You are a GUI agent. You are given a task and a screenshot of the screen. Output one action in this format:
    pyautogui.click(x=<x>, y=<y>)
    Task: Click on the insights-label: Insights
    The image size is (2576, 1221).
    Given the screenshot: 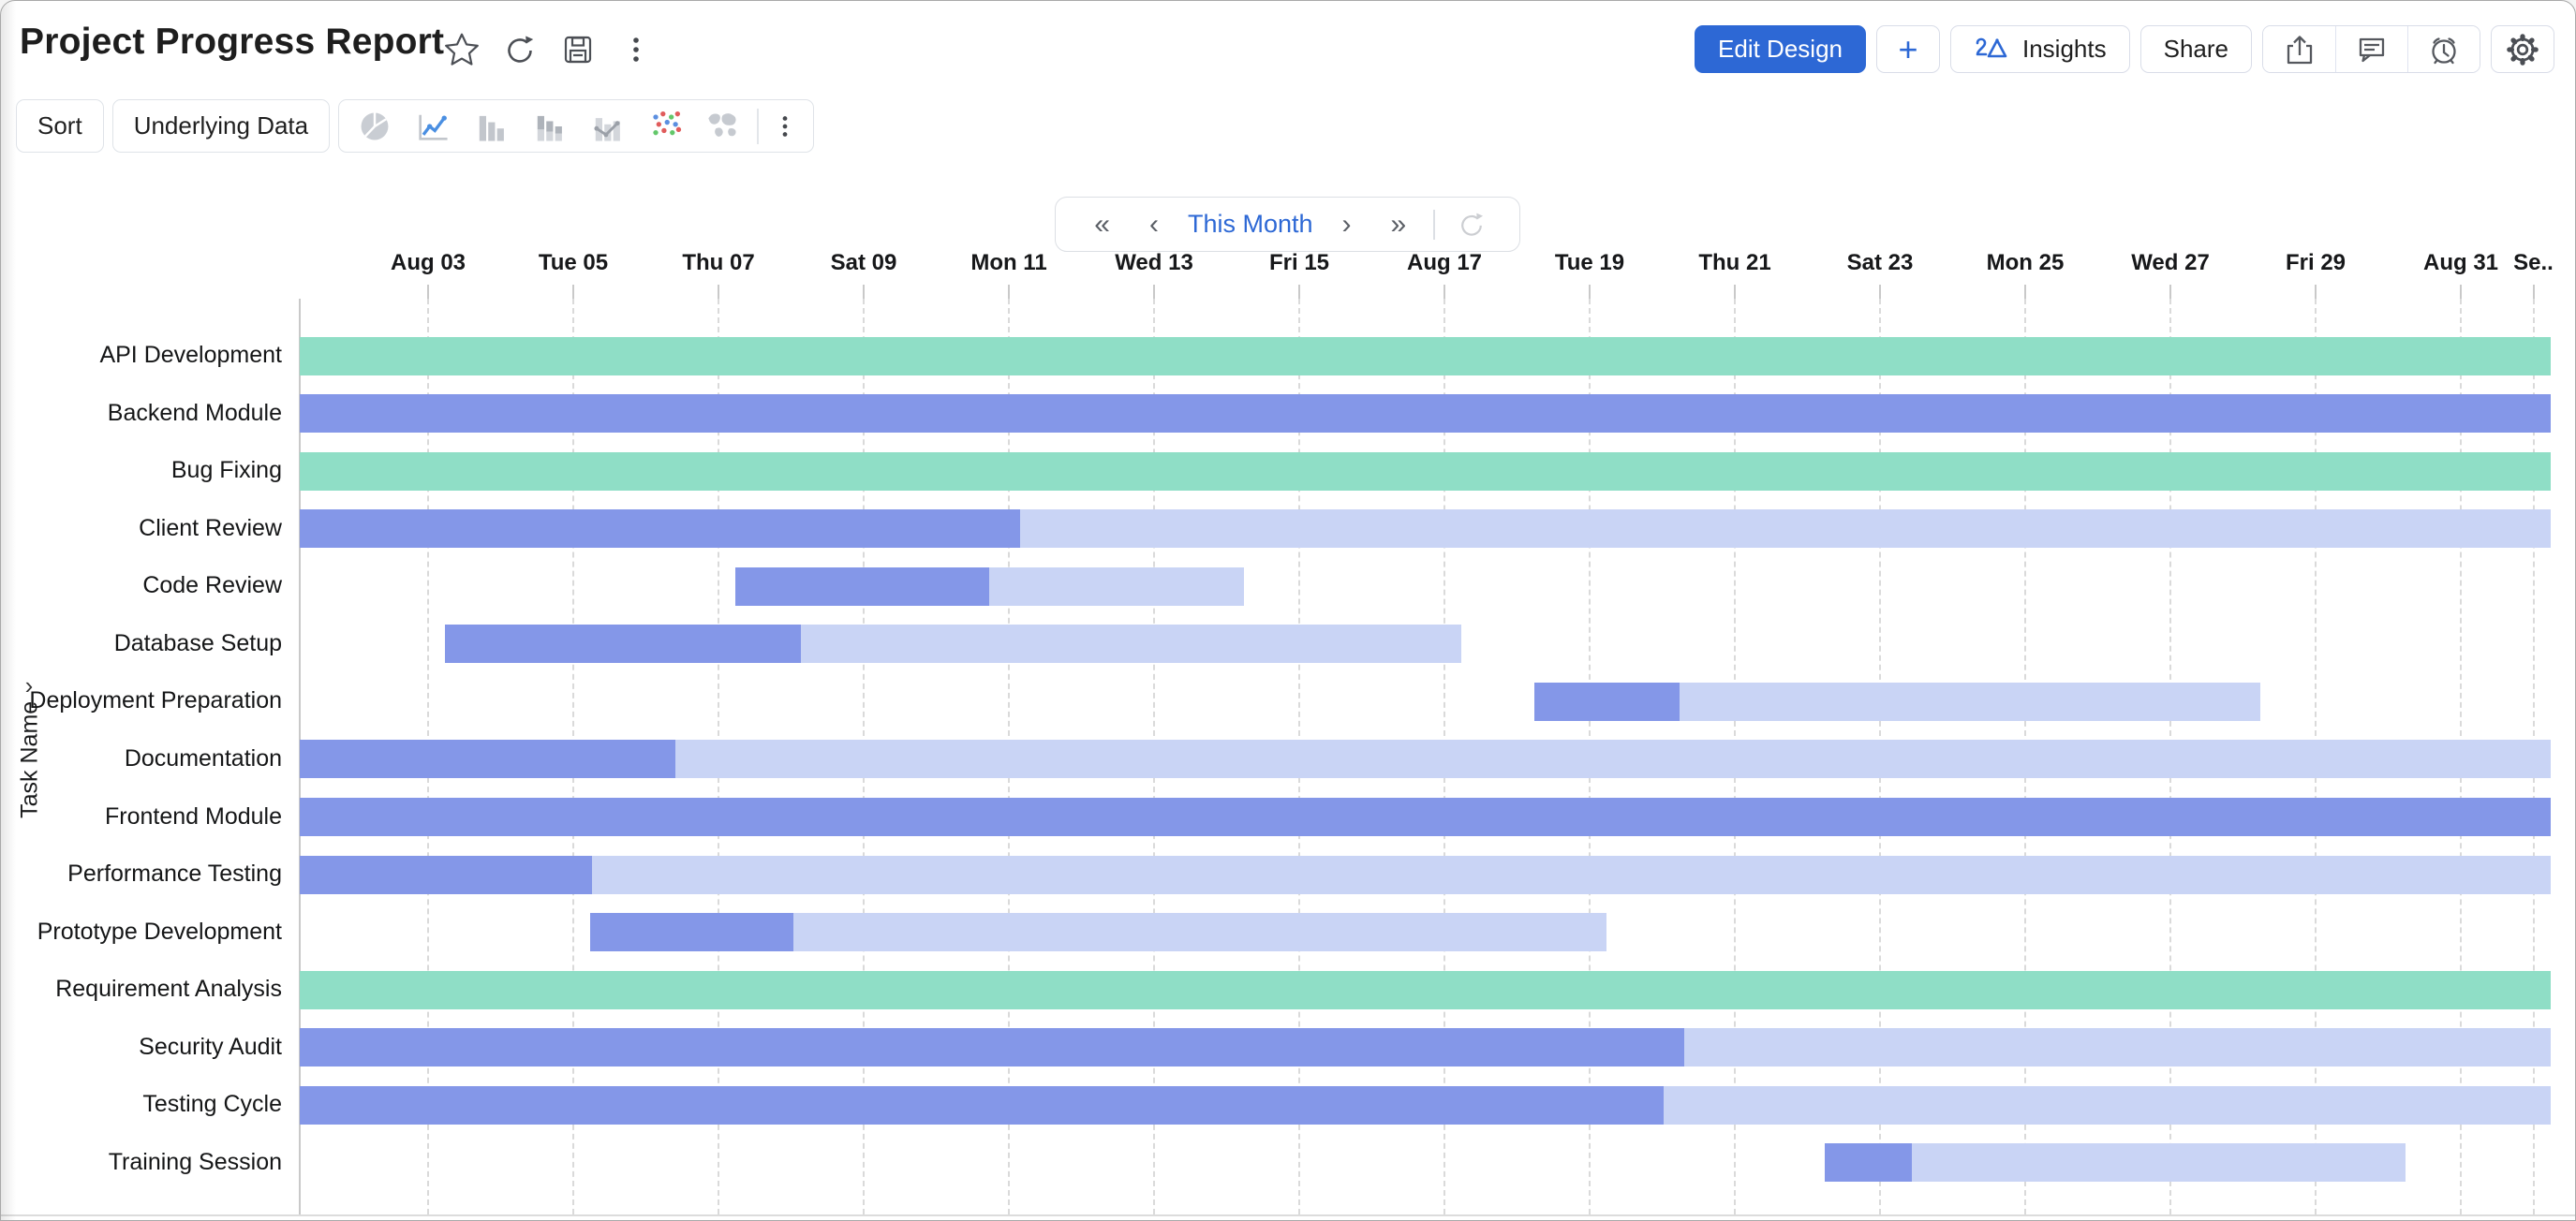 What is the action you would take?
    pyautogui.click(x=2064, y=49)
    